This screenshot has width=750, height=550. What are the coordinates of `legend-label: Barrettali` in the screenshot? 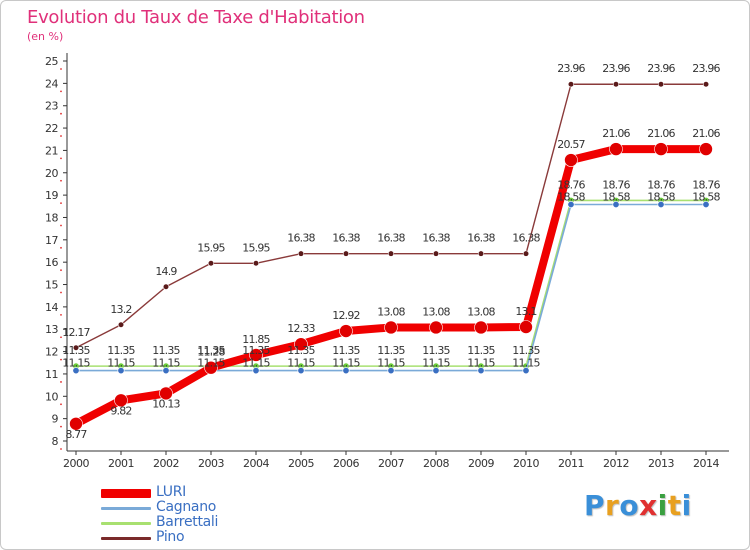 It's located at (187, 522).